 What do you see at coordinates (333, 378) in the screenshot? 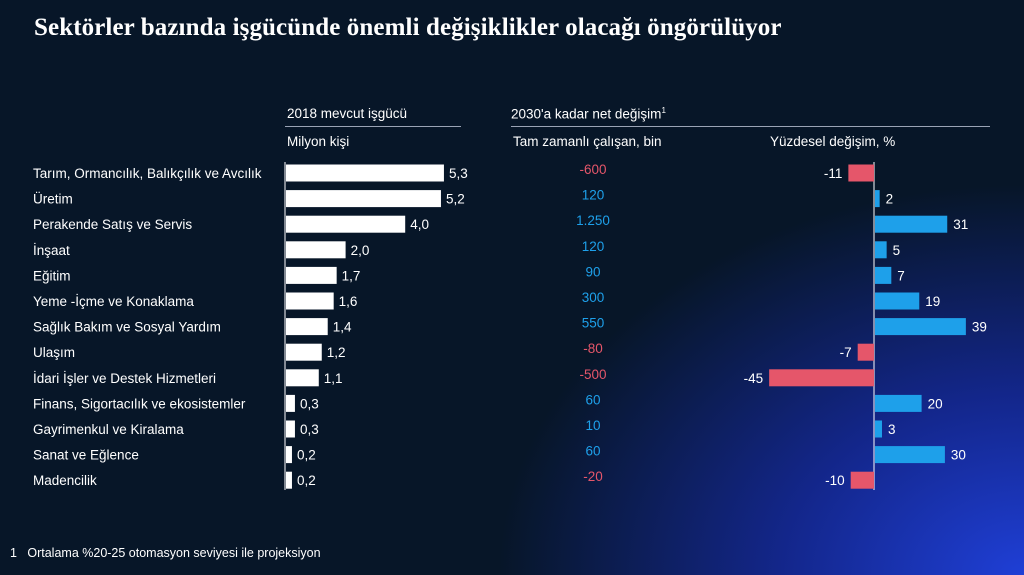
I see `workforce-value-label: 1,1` at bounding box center [333, 378].